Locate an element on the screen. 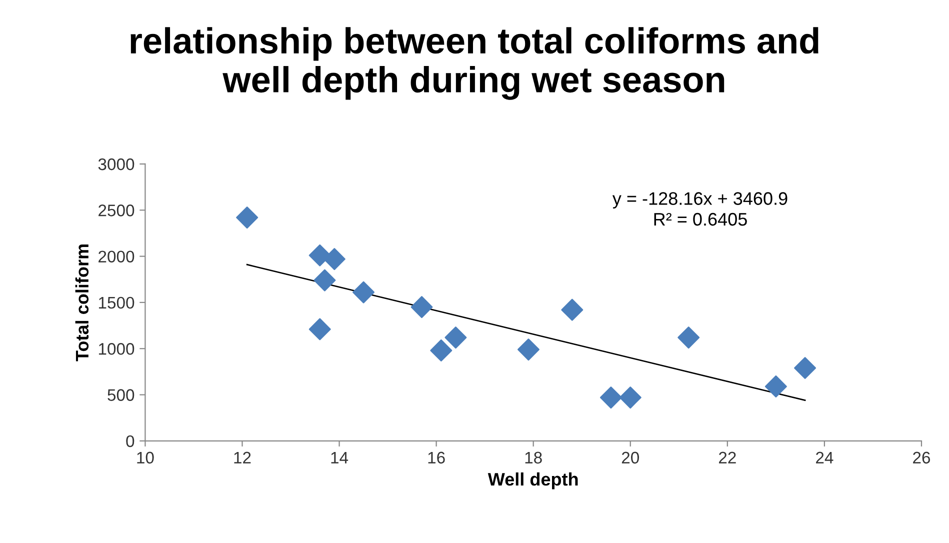 The image size is (949, 543). x-tick-label: 26 is located at coordinates (921, 458).